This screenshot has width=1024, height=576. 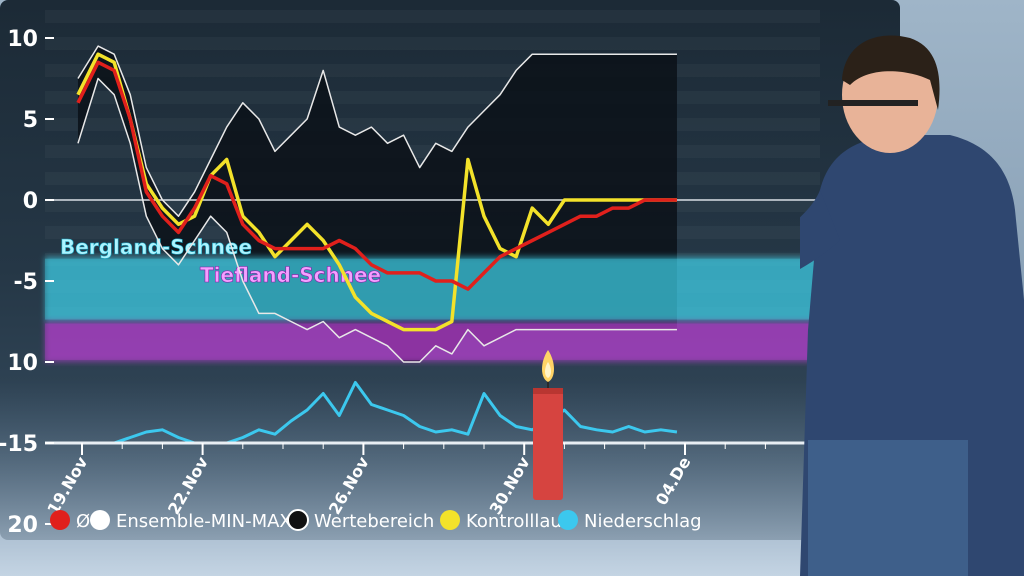 I want to click on y-tick-label: 0, so click(x=30, y=201).